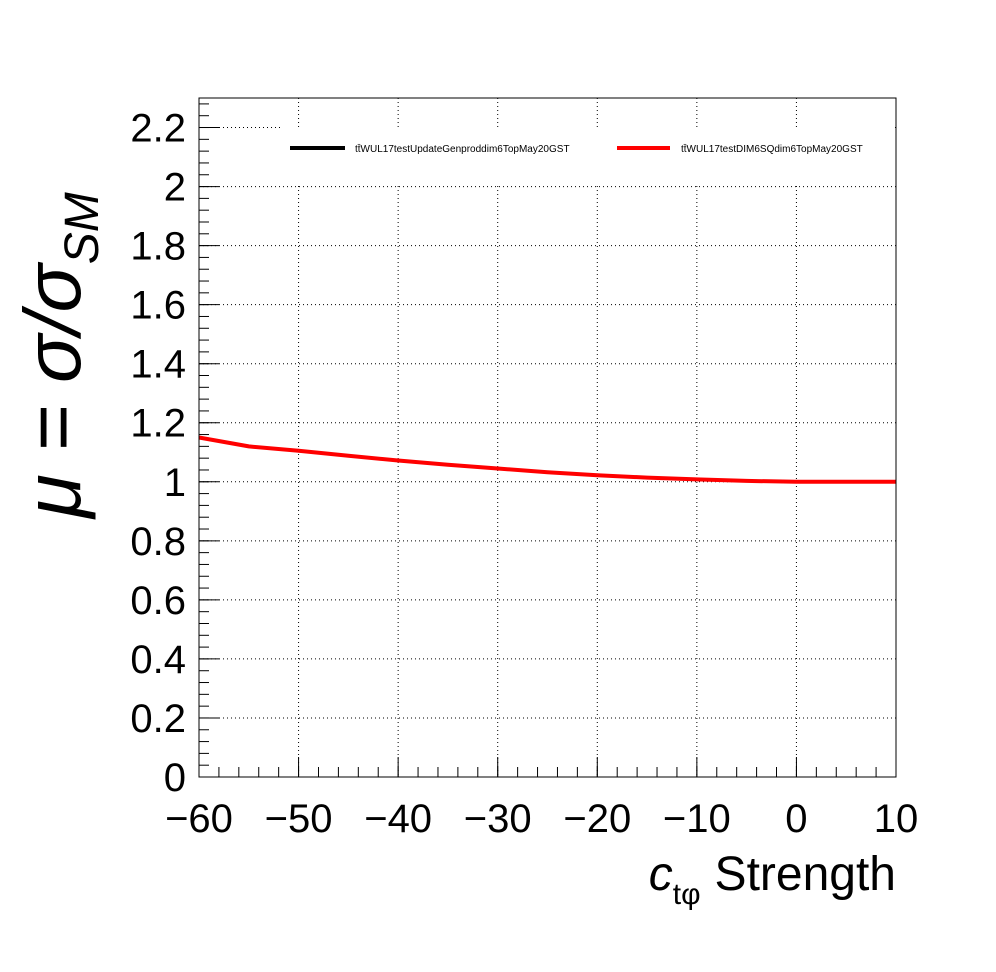  Describe the element at coordinates (796, 819) in the screenshot. I see `x-tick-label: 0` at that location.